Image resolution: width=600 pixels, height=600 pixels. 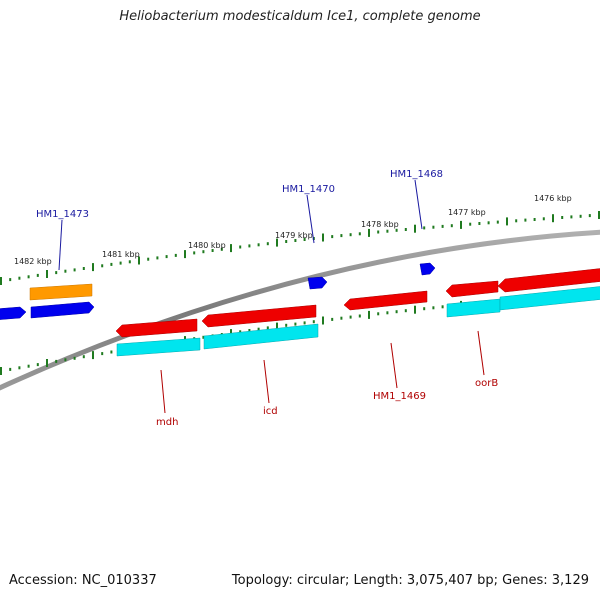 I want to click on label-hm1-1470: HM1_1470, so click(x=308, y=189).